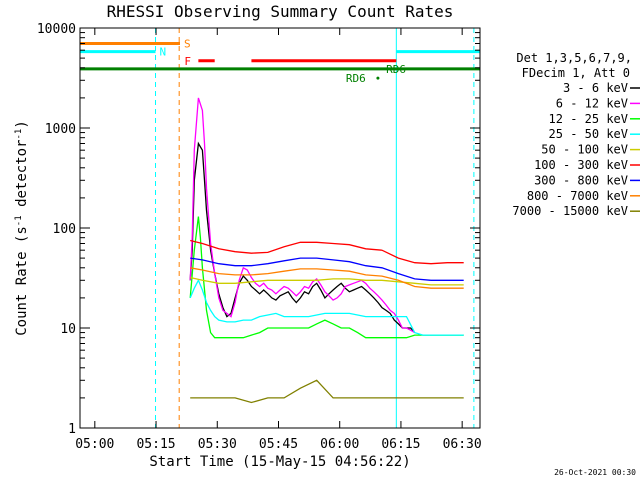 This screenshot has width=640, height=480. What do you see at coordinates (577, 196) in the screenshot?
I see `legend-entry-7: 800 - 7000 keV` at bounding box center [577, 196].